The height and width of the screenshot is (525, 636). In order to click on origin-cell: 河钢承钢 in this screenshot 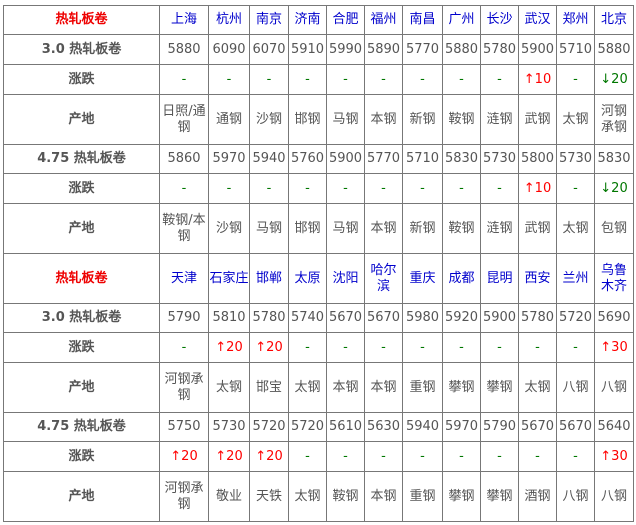, I will do `click(614, 119)`.